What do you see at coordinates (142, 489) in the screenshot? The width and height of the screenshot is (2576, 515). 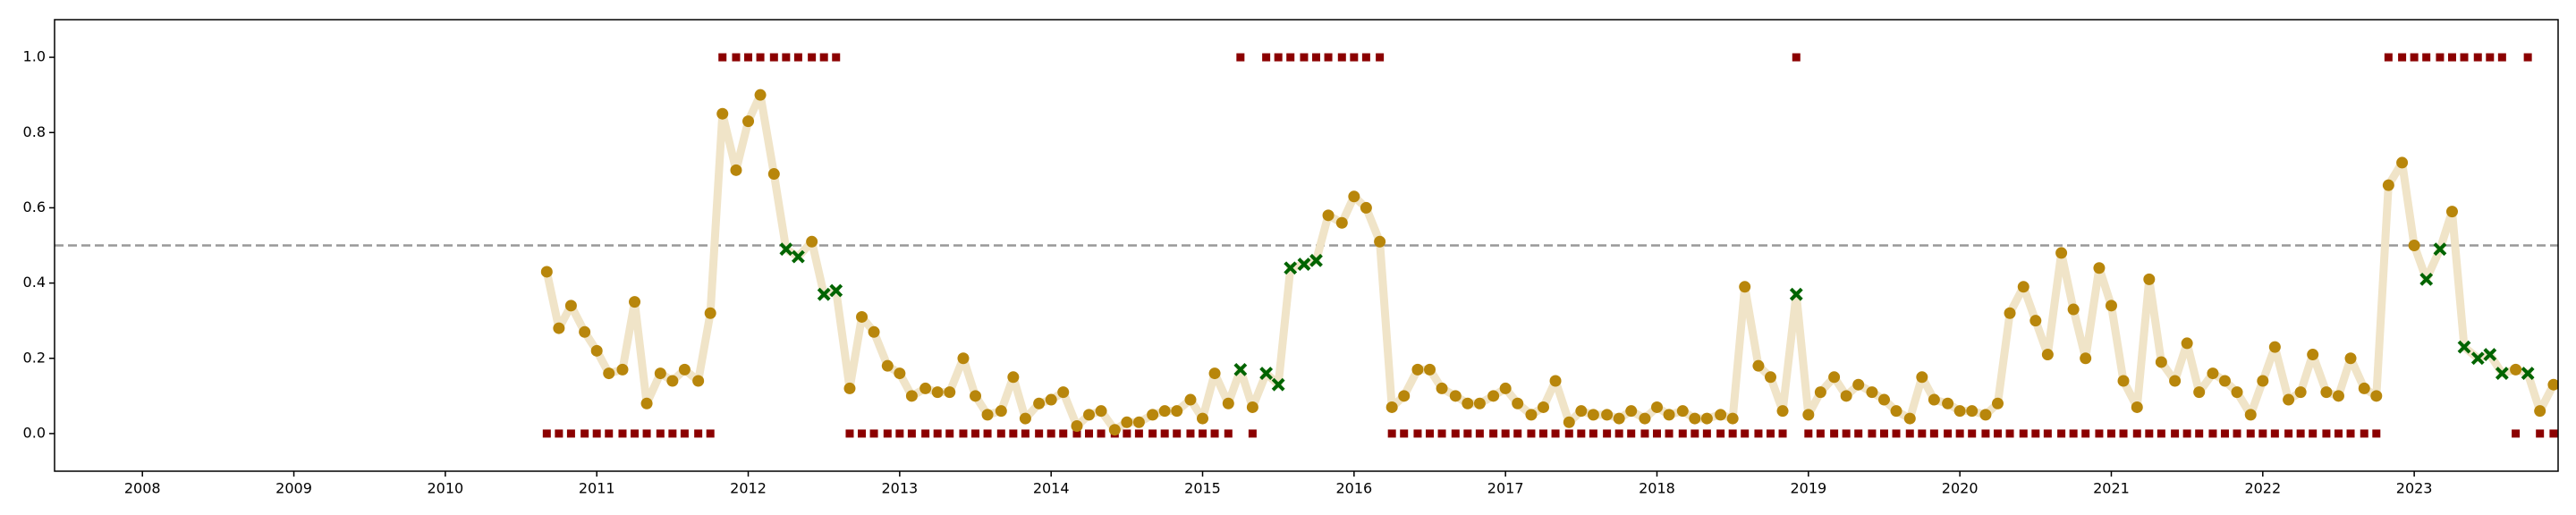 I see `x-tick-label: 2008` at bounding box center [142, 489].